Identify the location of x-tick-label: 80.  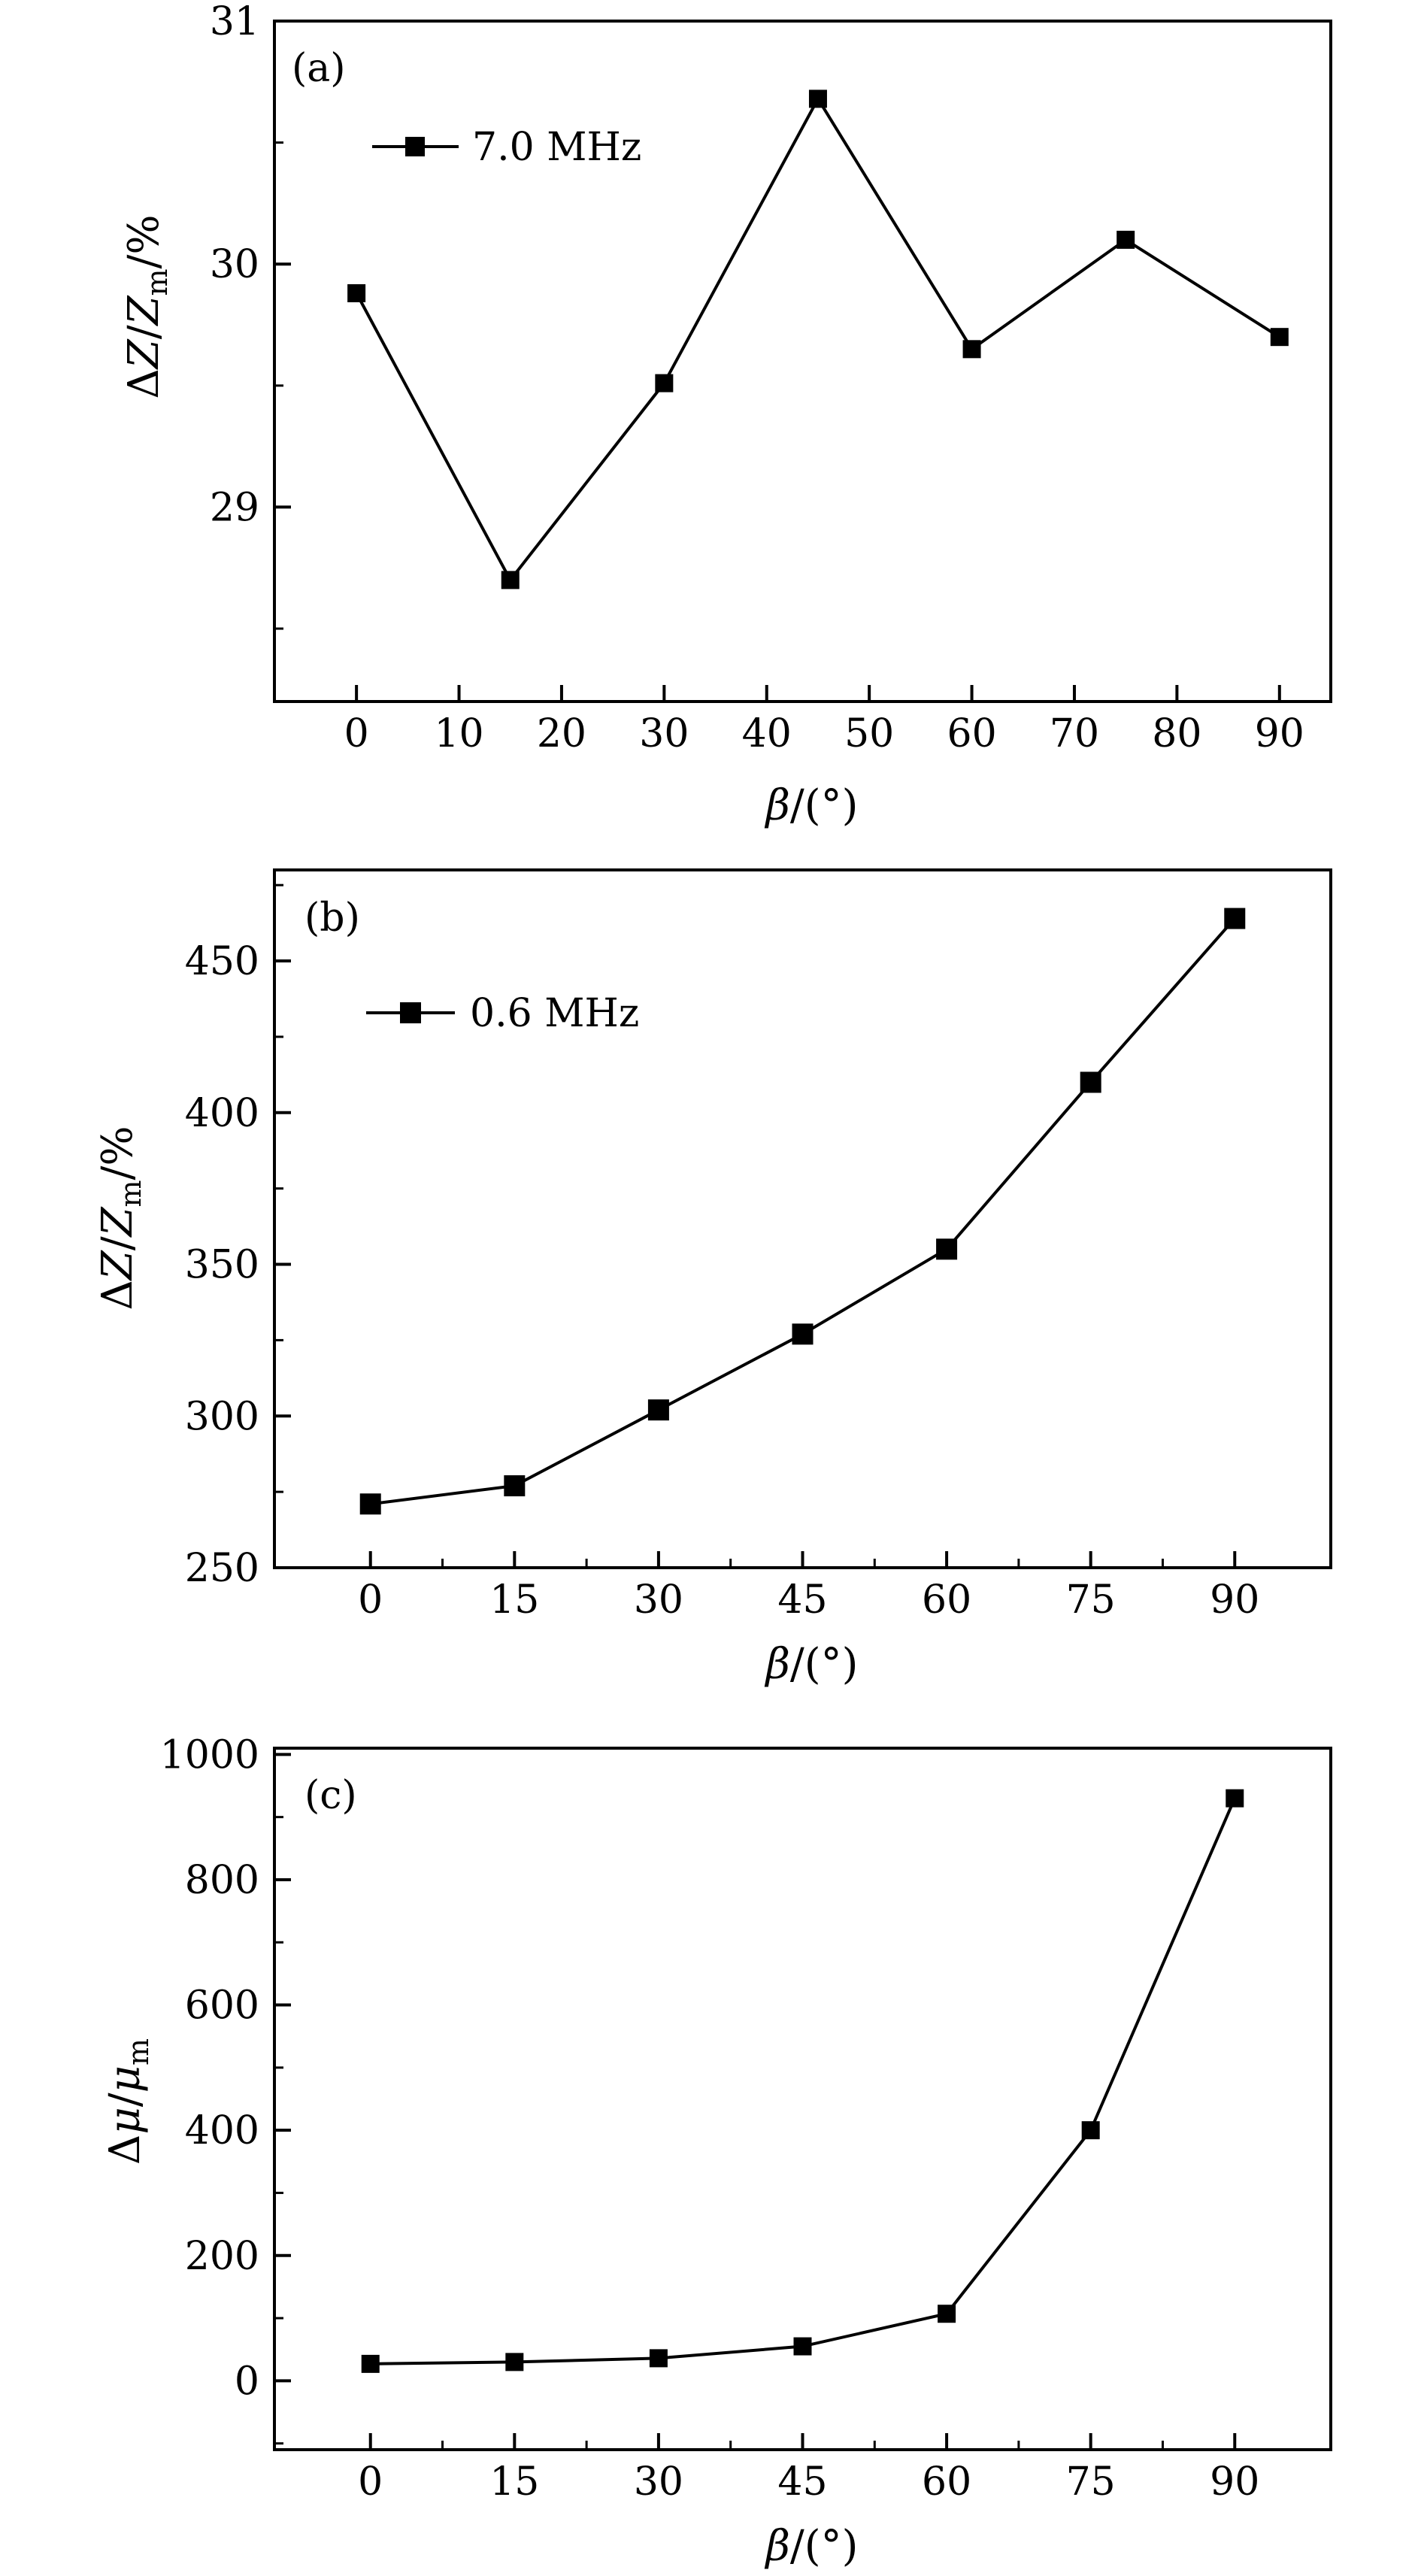
(1176, 733).